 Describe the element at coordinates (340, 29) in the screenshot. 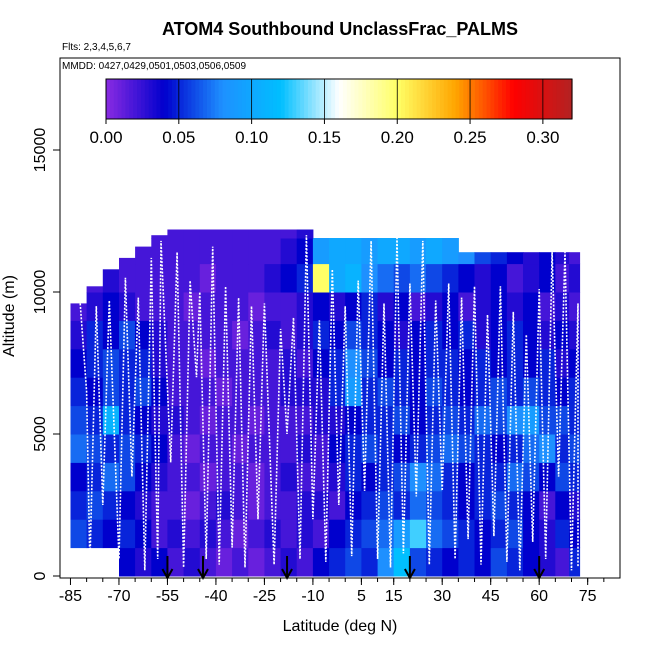

I see `chart-title: ATOM4 Southbound UnclassFrac_PALMS` at that location.